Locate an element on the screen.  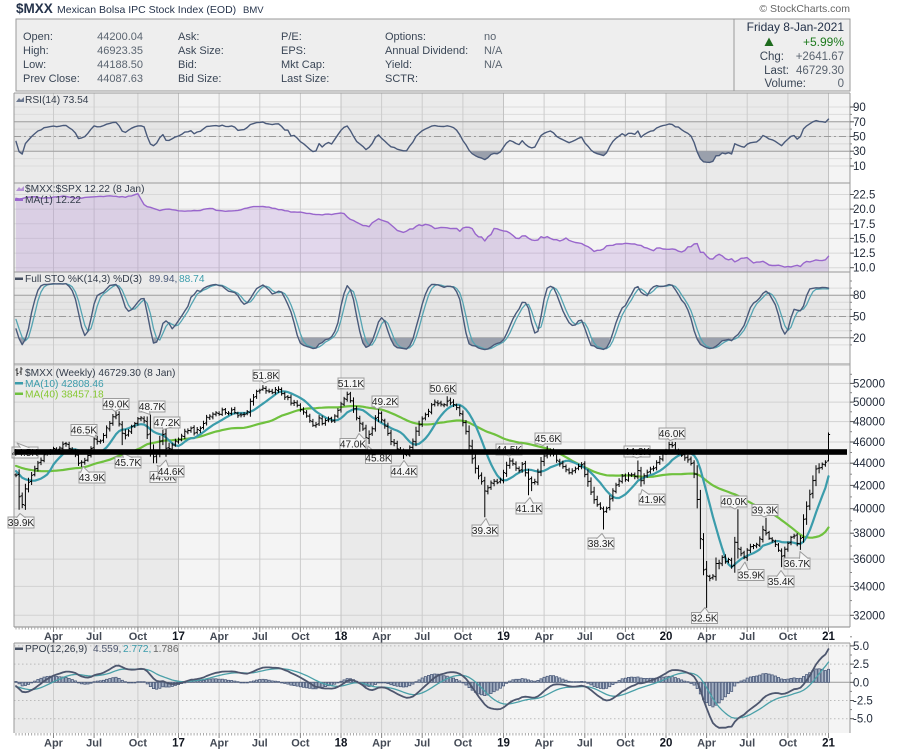
svg-text: 41.1K is located at coordinates (529, 509).